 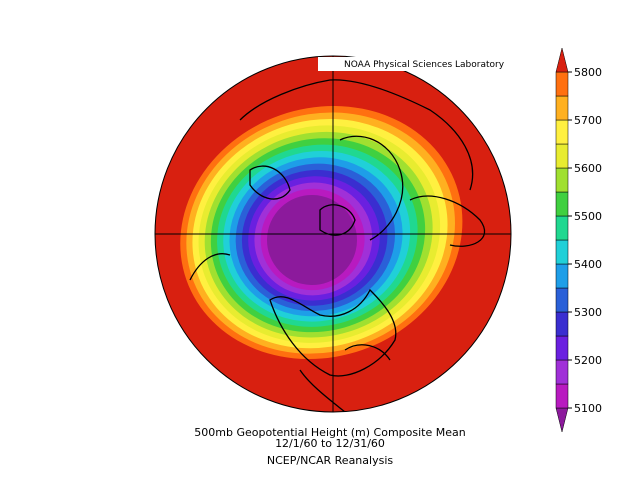 What do you see at coordinates (588, 360) in the screenshot?
I see `colorbar-label: 5200` at bounding box center [588, 360].